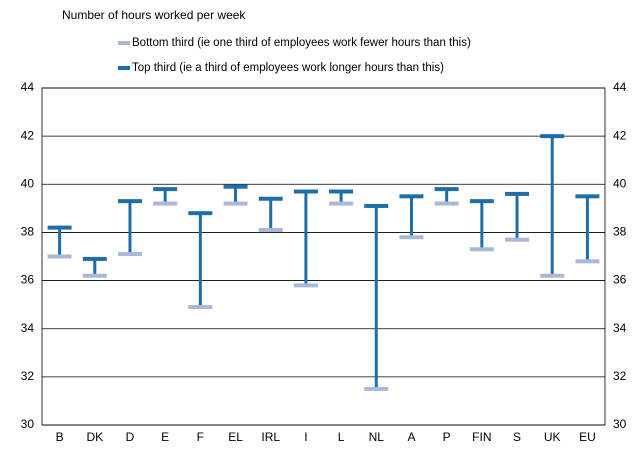 Image resolution: width=635 pixels, height=453 pixels. What do you see at coordinates (305, 437) in the screenshot?
I see `x-tick-label: I` at bounding box center [305, 437].